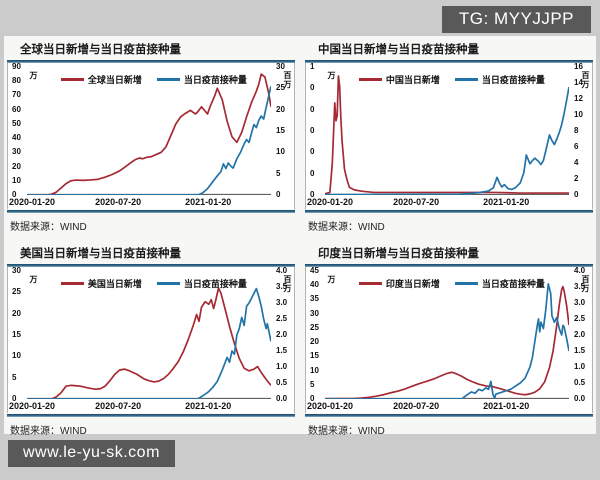 This screenshot has width=600, height=480. Describe the element at coordinates (208, 406) in the screenshot. I see `x-axis-tick-label: 2021-01-20` at that location.